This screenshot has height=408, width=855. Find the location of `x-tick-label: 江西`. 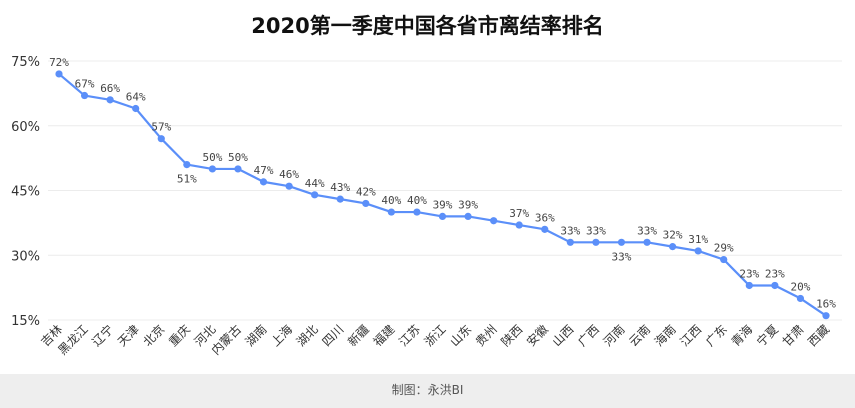

x-tick-label: 江西 is located at coordinates (690, 335).